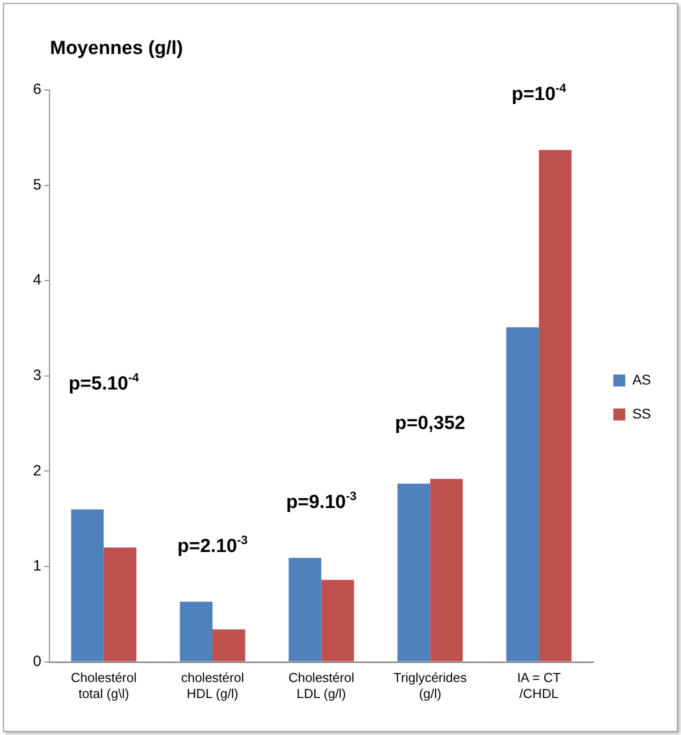 The height and width of the screenshot is (735, 681). Describe the element at coordinates (37, 185) in the screenshot. I see `y-tick-label: 5` at that location.